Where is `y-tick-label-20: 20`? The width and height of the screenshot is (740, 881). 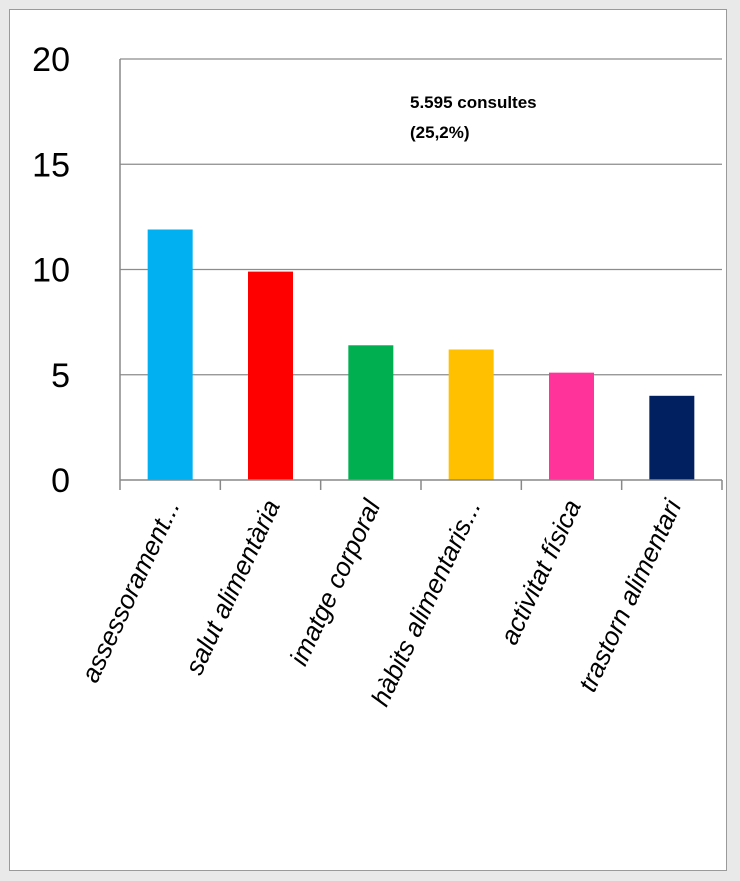
y-tick-label-20: 20 is located at coordinates (51, 60).